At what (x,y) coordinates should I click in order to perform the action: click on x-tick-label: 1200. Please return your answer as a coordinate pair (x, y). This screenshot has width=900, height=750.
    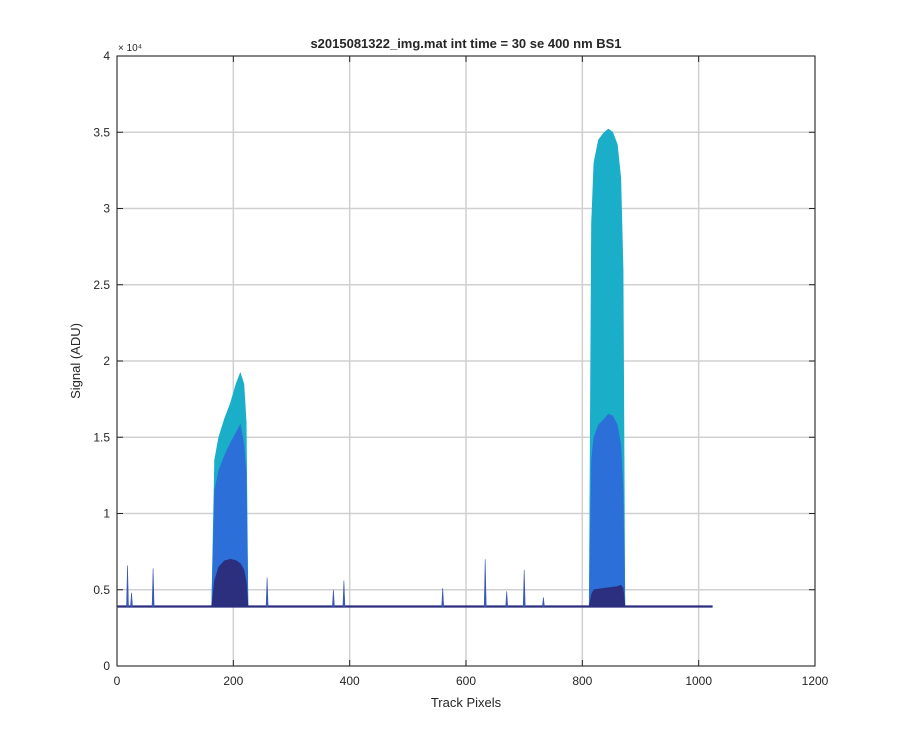
    Looking at the image, I should click on (815, 681).